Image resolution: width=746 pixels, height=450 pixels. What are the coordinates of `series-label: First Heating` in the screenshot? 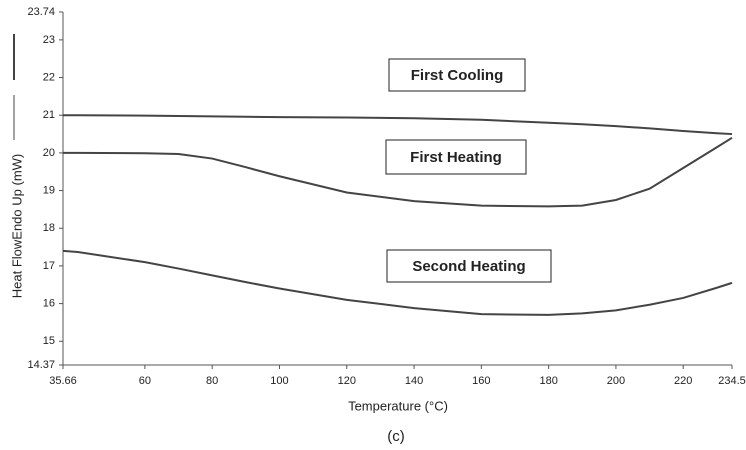 It's located at (456, 157).